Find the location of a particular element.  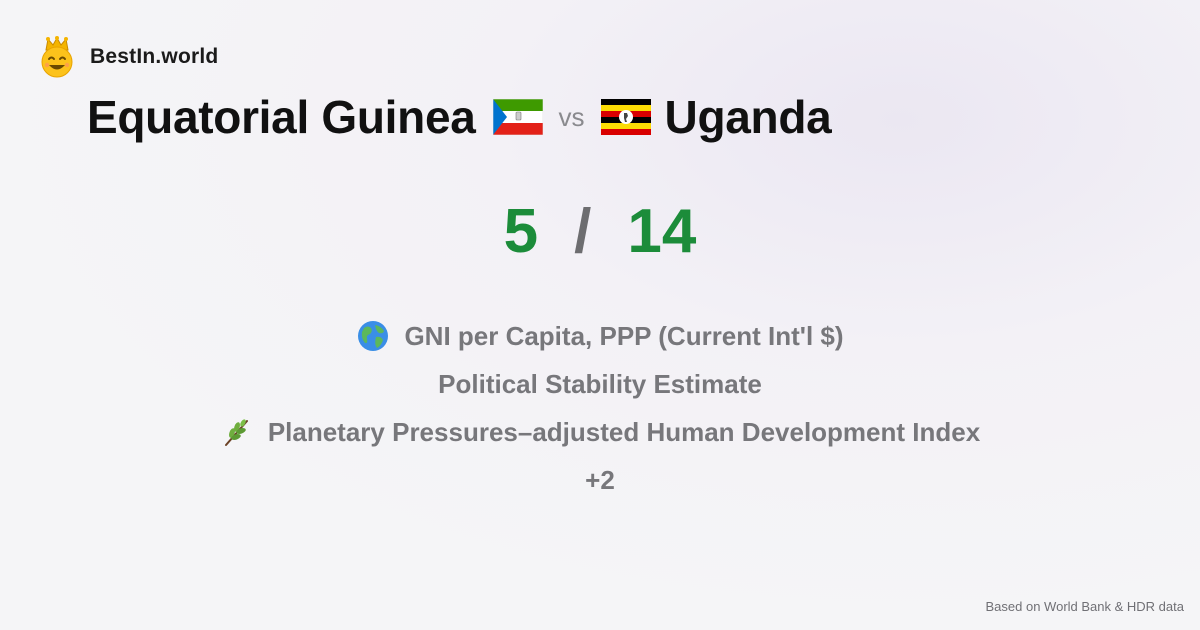

right-country-name: Uganda is located at coordinates (748, 117).